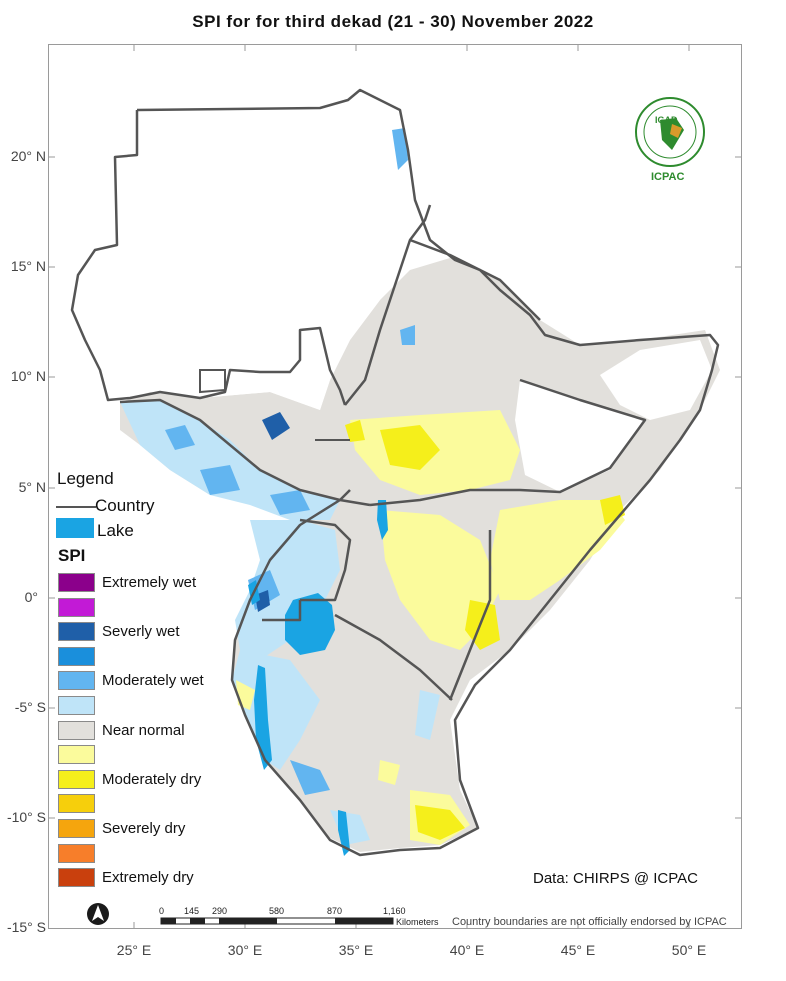 This screenshot has width=786, height=981. Describe the element at coordinates (417, 922) in the screenshot. I see `scale-unit: Kilometers` at that location.